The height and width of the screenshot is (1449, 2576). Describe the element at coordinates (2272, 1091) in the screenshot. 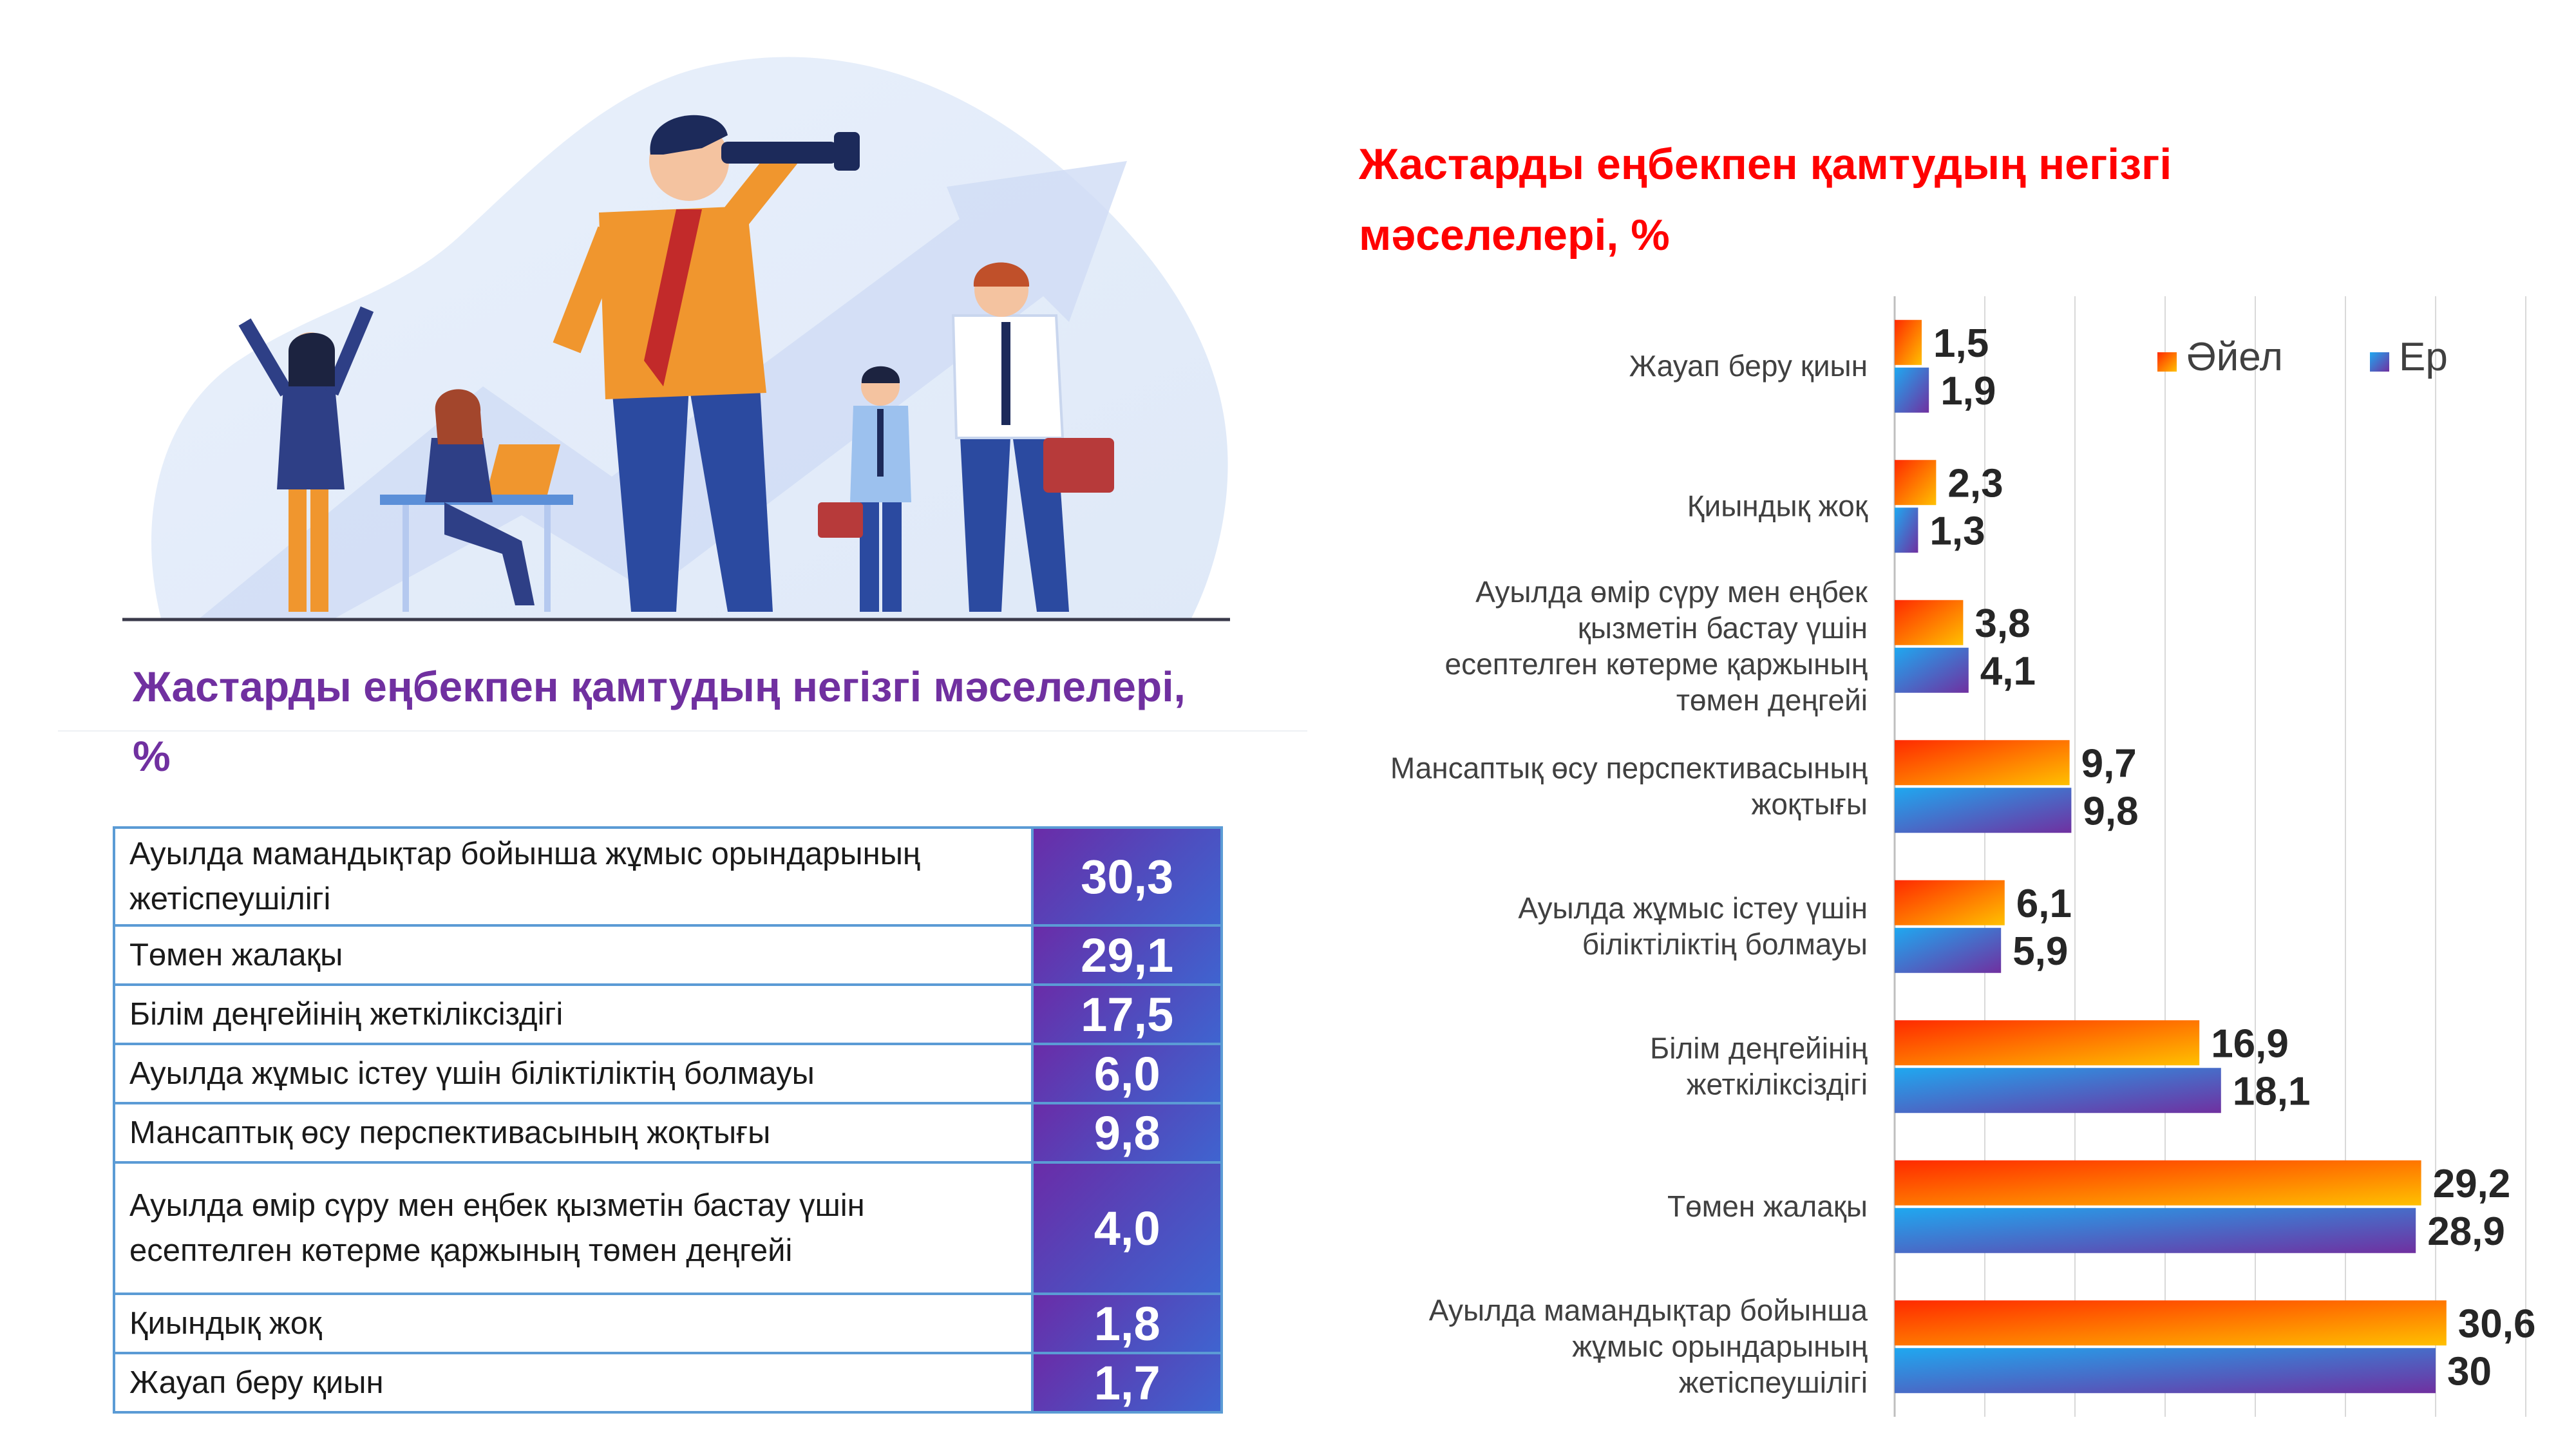

I see `data-label-er: 18,1` at that location.